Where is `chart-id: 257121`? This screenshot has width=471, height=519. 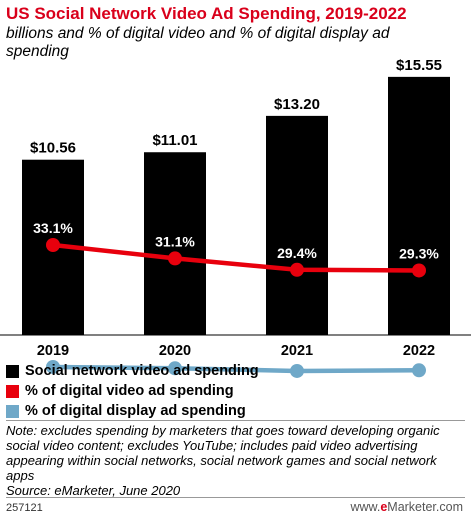
chart-id: 257121 is located at coordinates (24, 508).